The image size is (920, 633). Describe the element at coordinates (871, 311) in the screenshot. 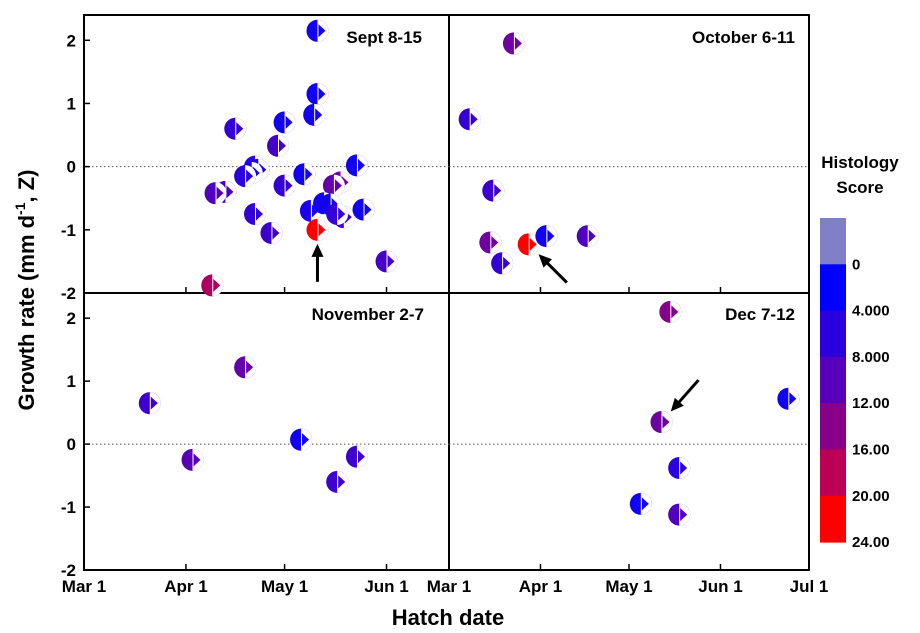

I see `legend-label: 4.000` at that location.